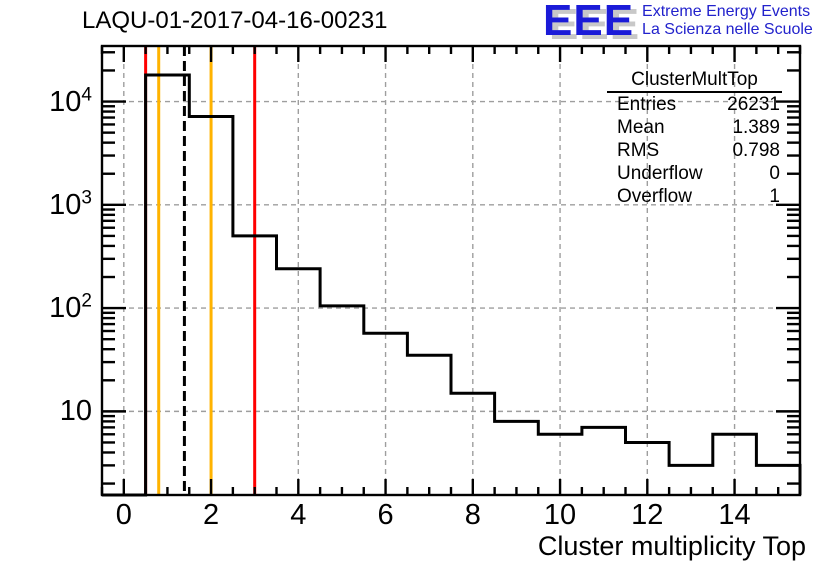 This screenshot has width=836, height=572. I want to click on stats-title: ClusterMultTop, so click(694, 81).